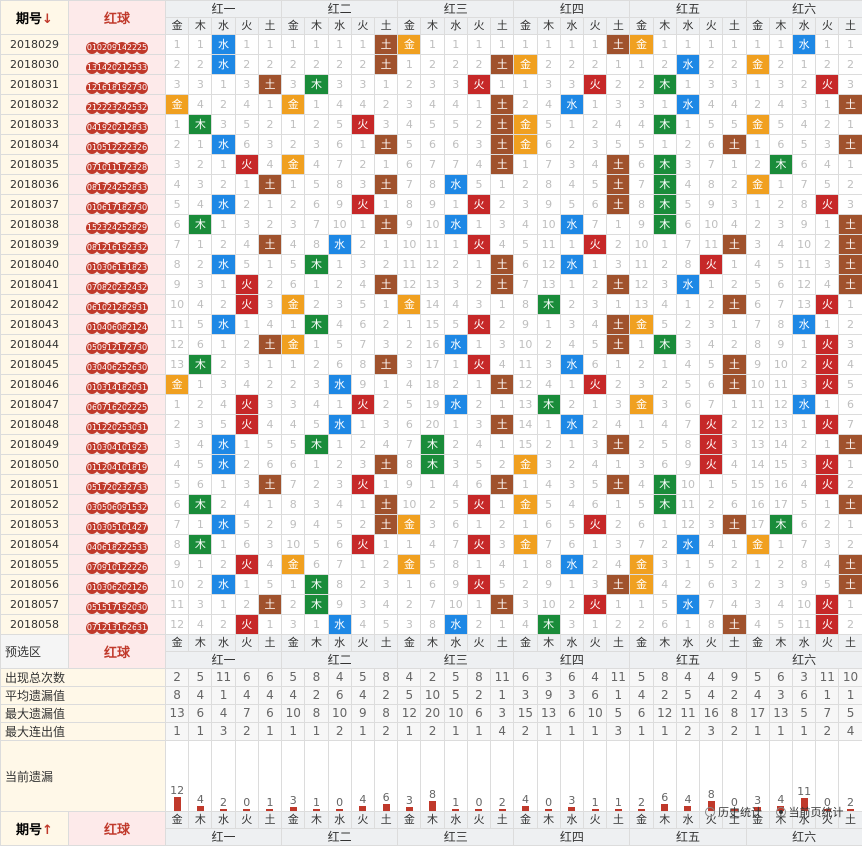 This screenshot has height=846, width=862. Describe the element at coordinates (733, 812) in the screenshot. I see `history-stats-option: 历史统计` at that location.